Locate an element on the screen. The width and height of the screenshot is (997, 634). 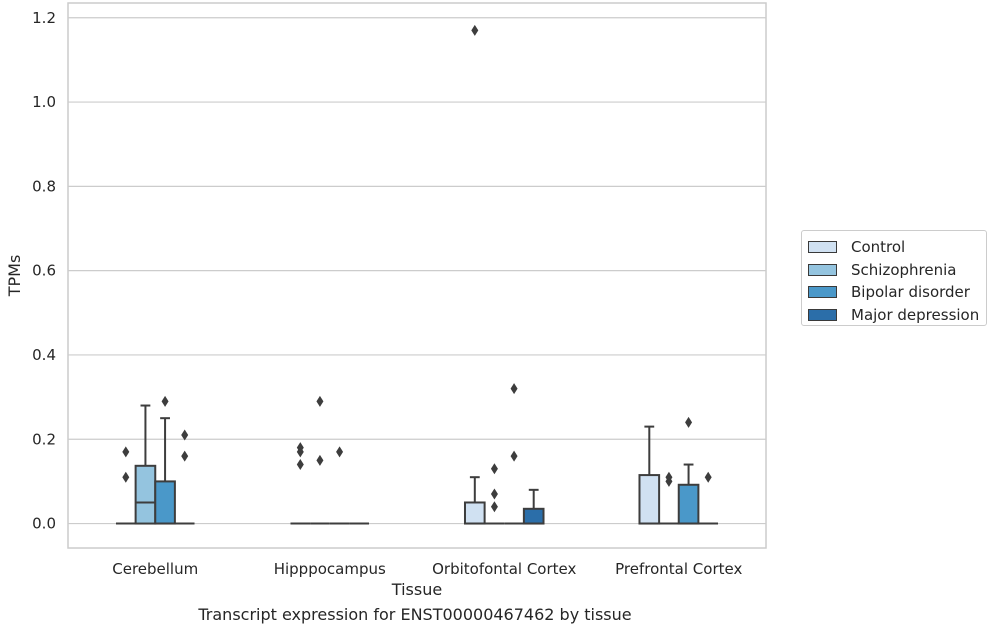
y-tick-label: 0.4 is located at coordinates (44, 355).